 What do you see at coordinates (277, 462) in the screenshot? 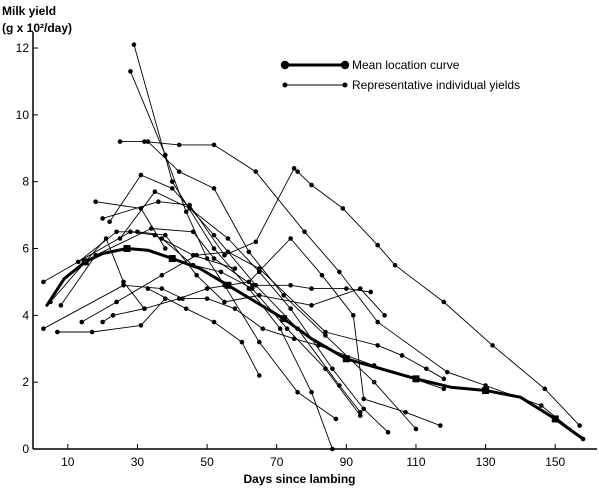
I see `x-tick-label: 70` at bounding box center [277, 462].